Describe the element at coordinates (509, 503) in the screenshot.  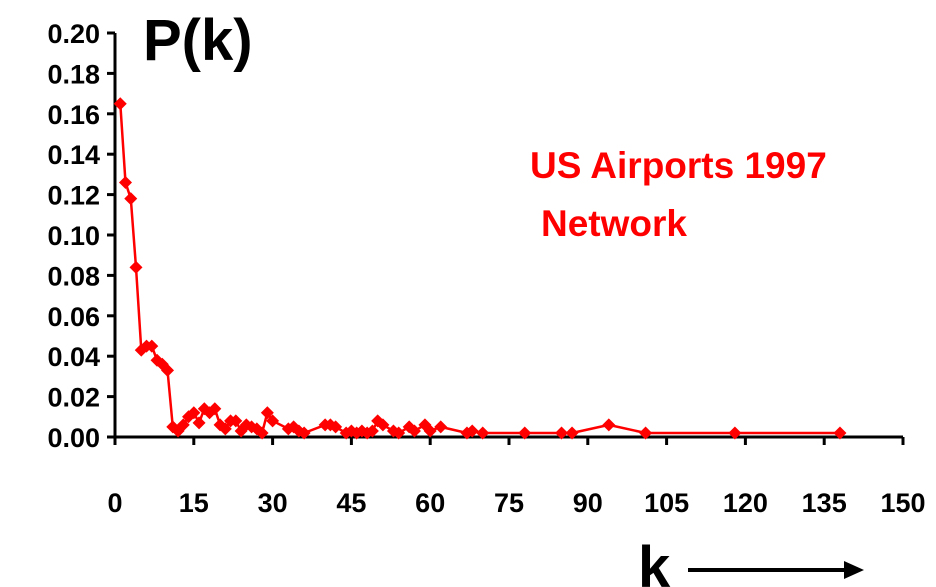
I see `x-tick-label: 75` at that location.